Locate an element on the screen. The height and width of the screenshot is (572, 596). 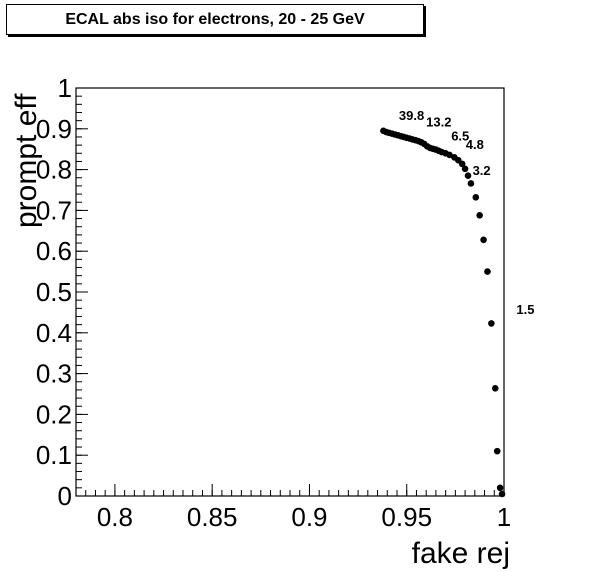
annotation-label: 3.2 is located at coordinates (482, 170).